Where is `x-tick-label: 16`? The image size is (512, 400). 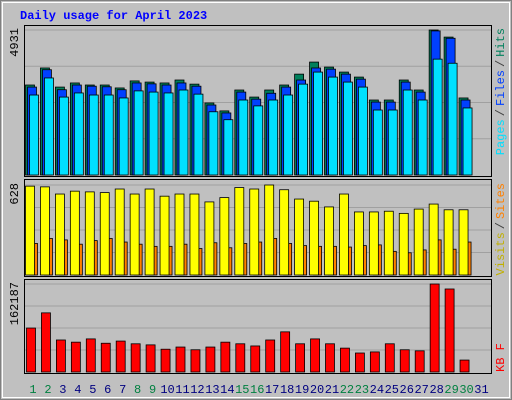 x-tick-label: 16 is located at coordinates (257, 390).